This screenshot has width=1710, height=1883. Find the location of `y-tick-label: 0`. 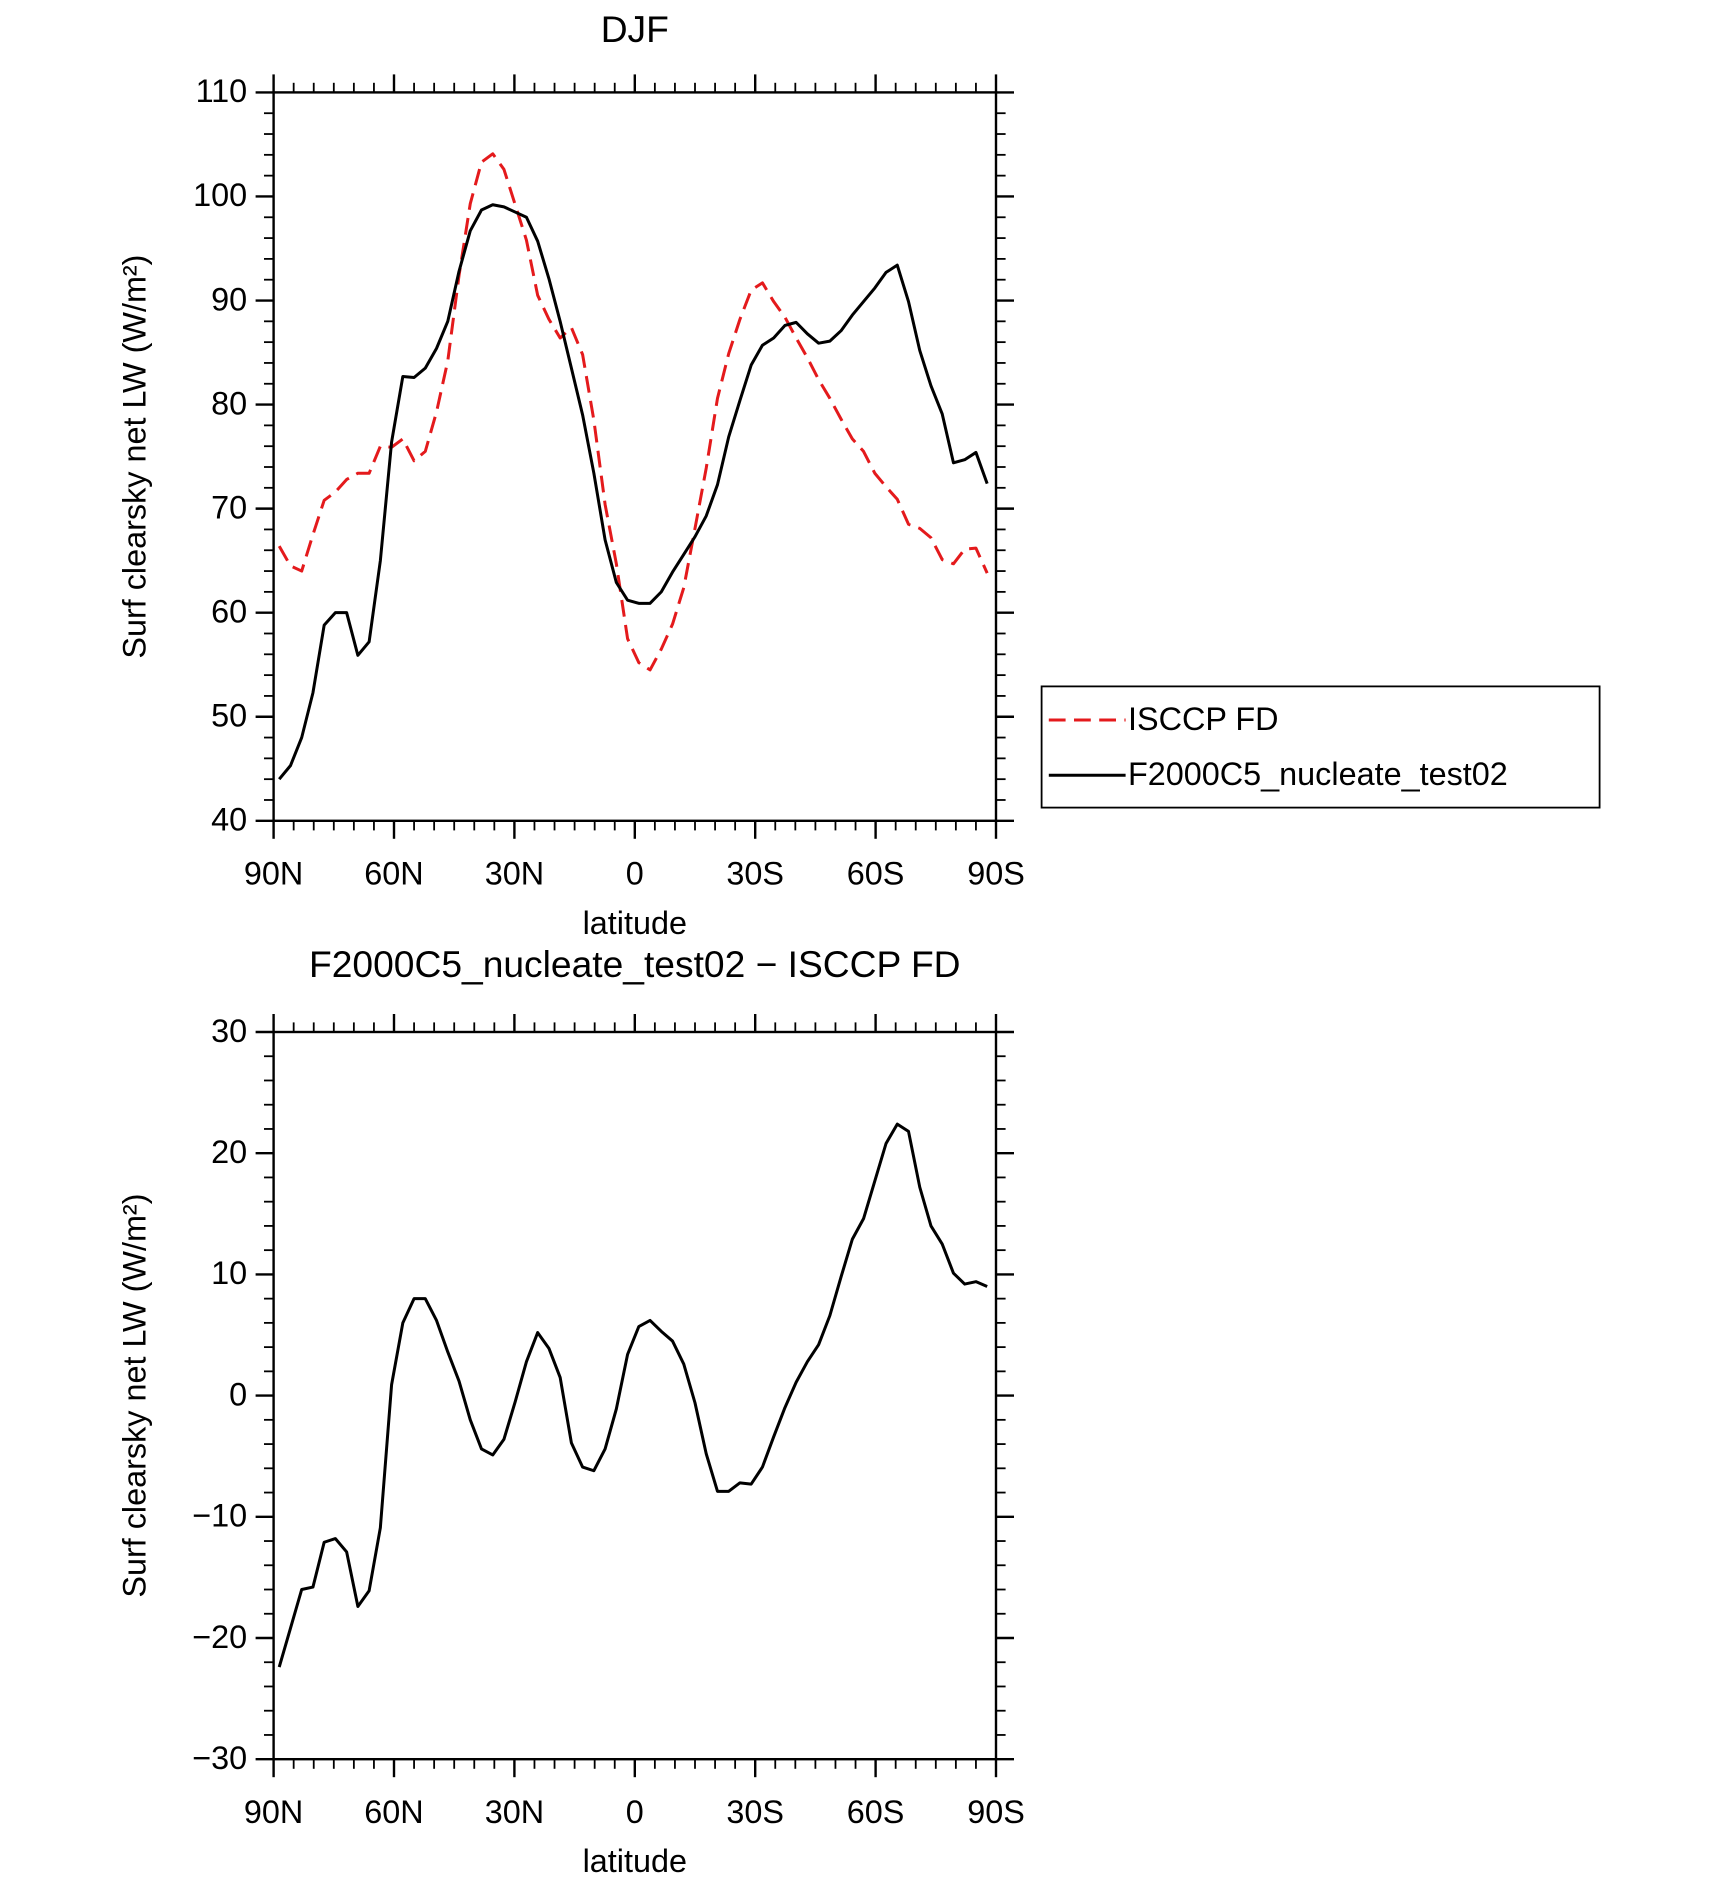

y-tick-label: 0 is located at coordinates (238, 1394).